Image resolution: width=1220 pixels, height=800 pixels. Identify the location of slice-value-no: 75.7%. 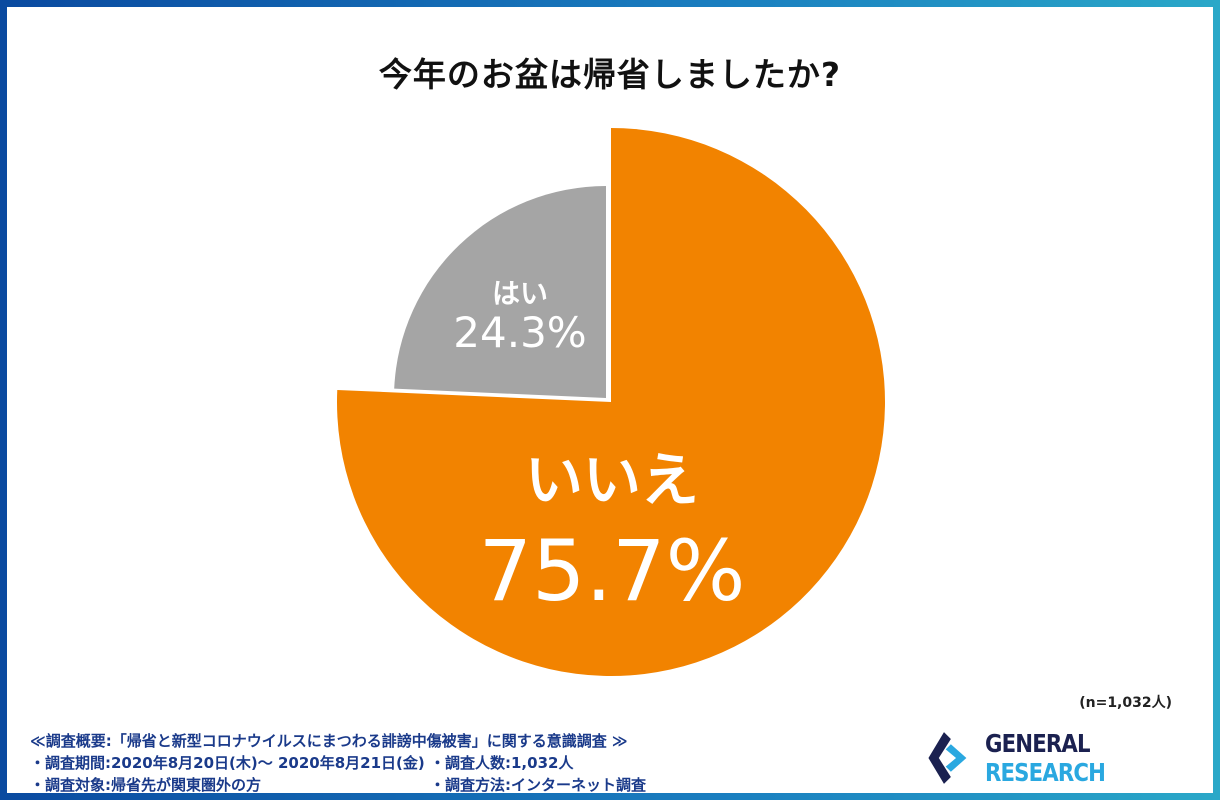
(612, 571).